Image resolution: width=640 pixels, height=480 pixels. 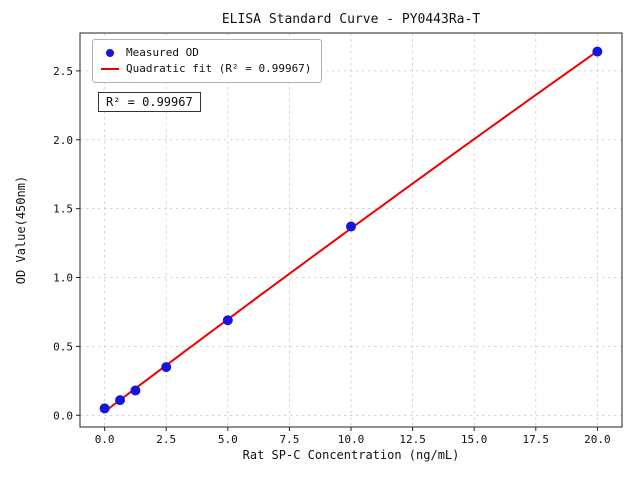 I want to click on legend-label-measured-od: Measured OD, so click(x=162, y=52).